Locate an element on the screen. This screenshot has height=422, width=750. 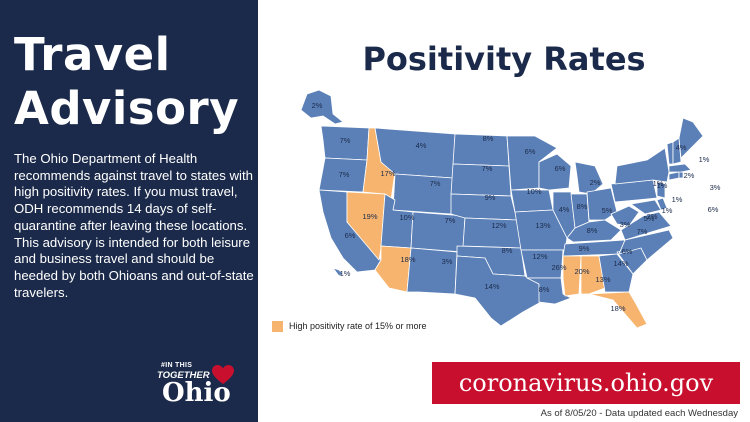
label-michigan: 2% is located at coordinates (595, 182).